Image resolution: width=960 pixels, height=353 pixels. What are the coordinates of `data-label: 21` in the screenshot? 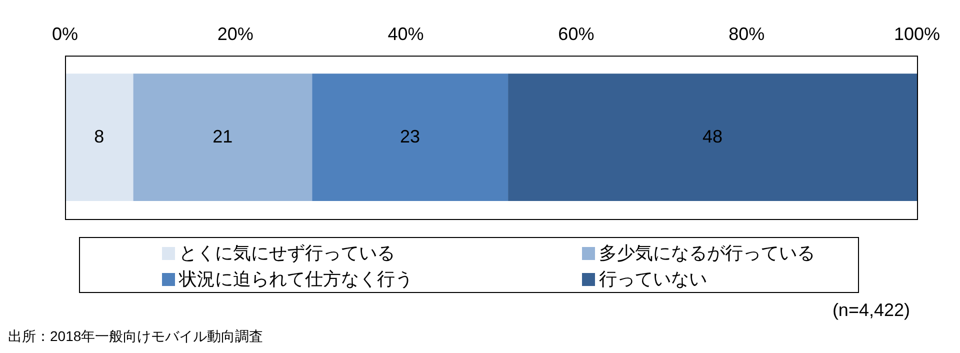 It's located at (222, 136).